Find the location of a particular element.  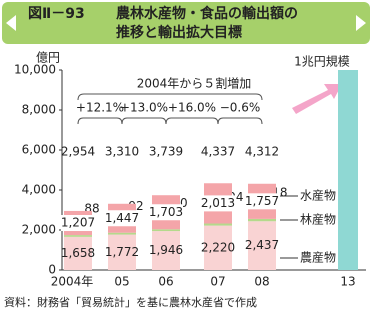

title-line: 農林水産物・食品の輸出額の is located at coordinates (207, 13).